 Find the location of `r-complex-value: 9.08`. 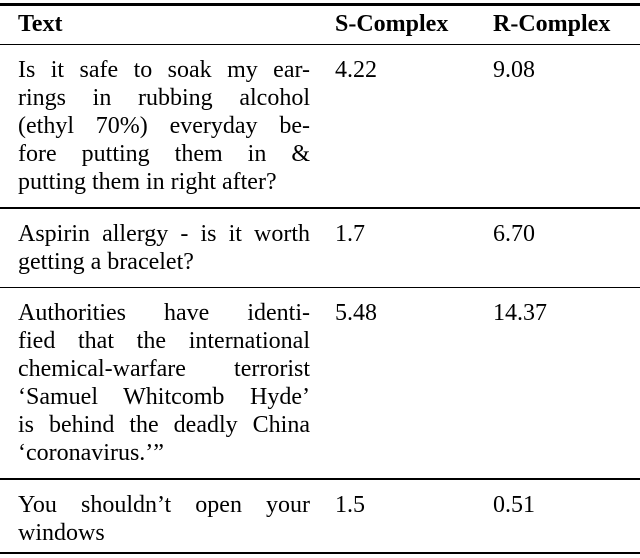

r-complex-value: 9.08 is located at coordinates (514, 70).